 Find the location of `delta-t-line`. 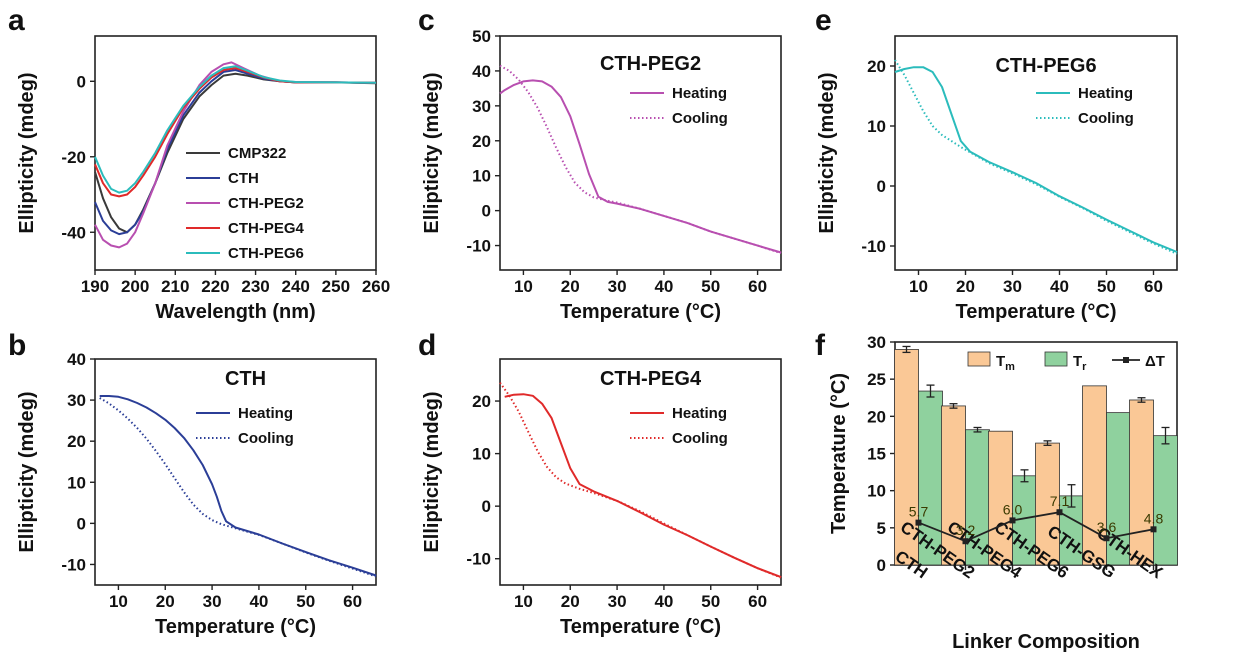

delta-t-line is located at coordinates (1036, 527).